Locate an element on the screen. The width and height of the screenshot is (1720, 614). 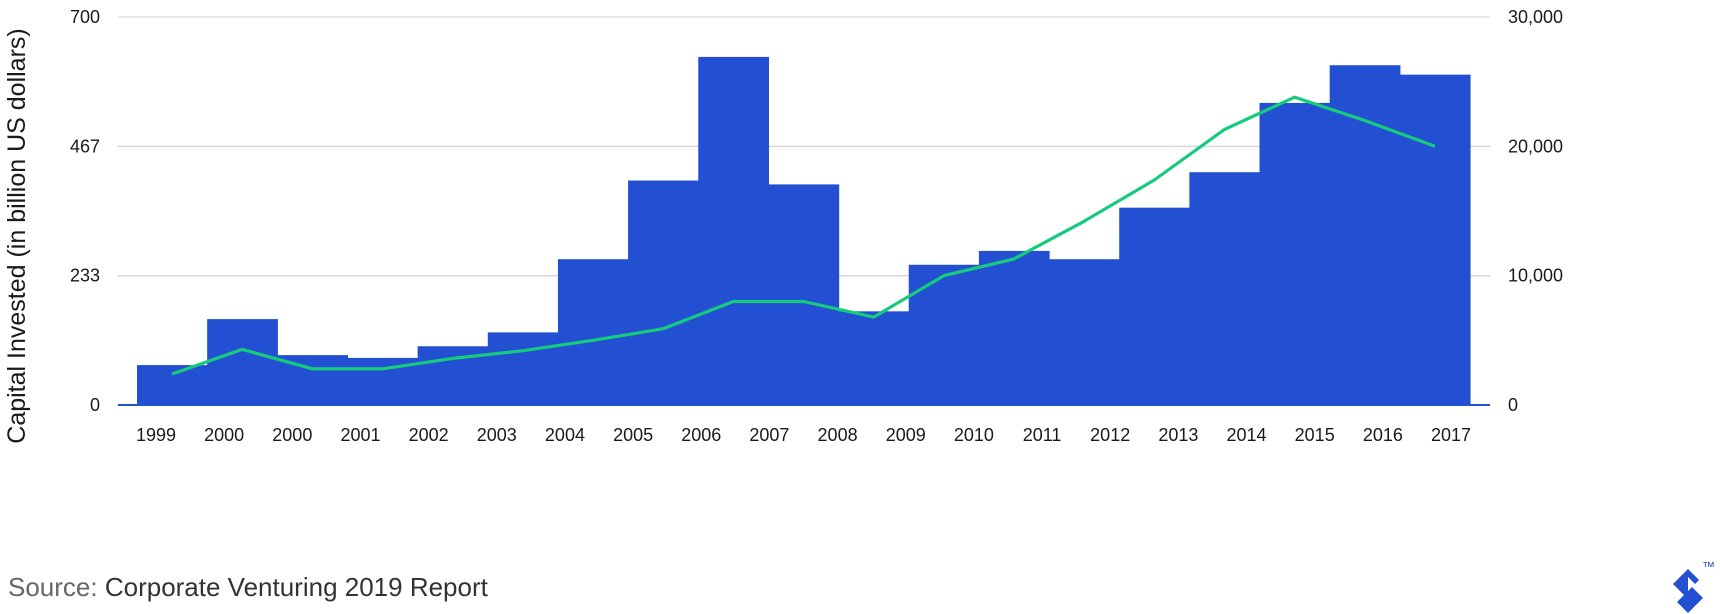
x-tick-label: 1999 is located at coordinates (156, 435).